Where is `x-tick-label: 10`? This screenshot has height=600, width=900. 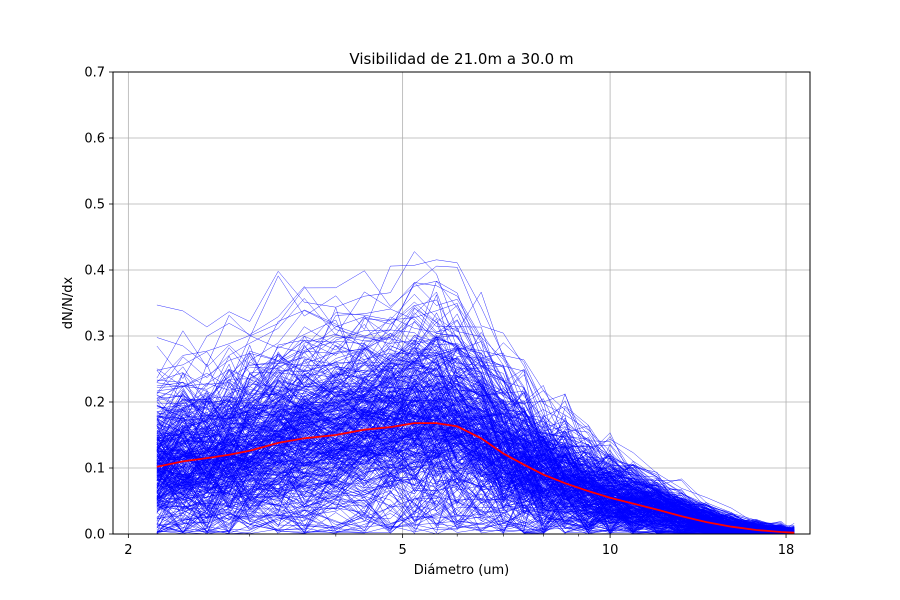 x-tick-label: 10 is located at coordinates (610, 550).